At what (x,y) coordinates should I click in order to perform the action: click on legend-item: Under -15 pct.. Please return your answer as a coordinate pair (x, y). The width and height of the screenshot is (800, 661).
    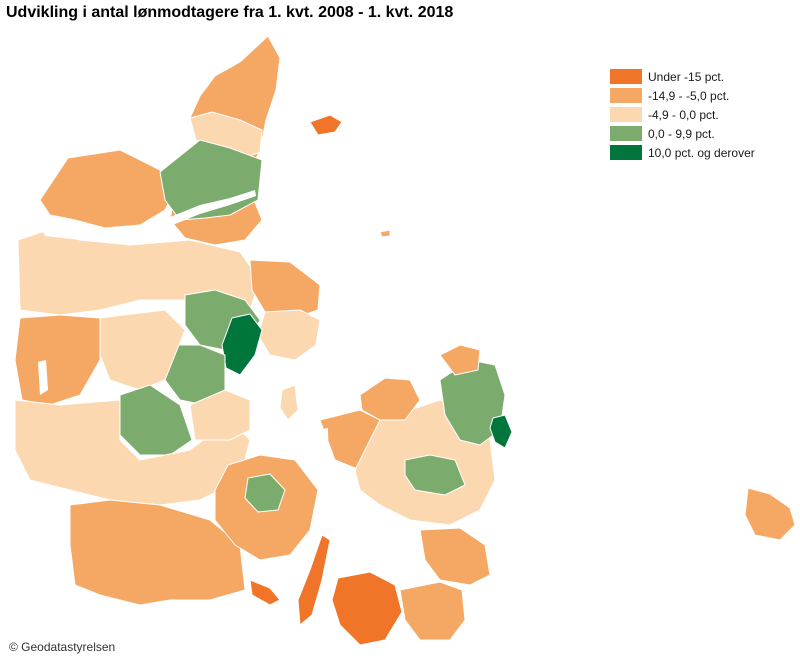
    Looking at the image, I should click on (682, 76).